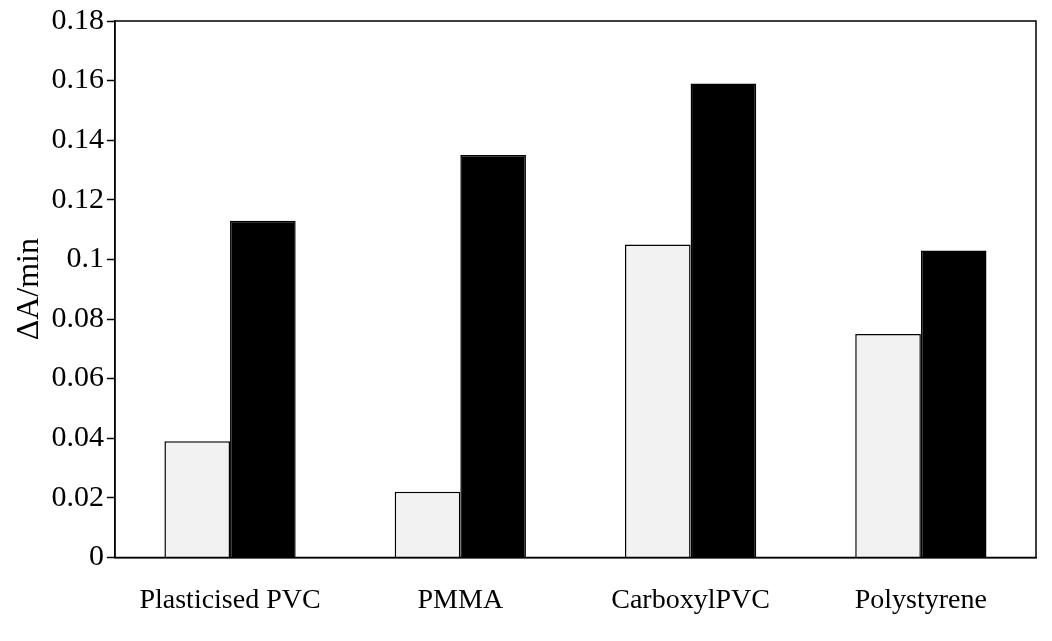 This screenshot has width=1052, height=641. I want to click on x-tick-label: CarboxylPVC, so click(690, 598).